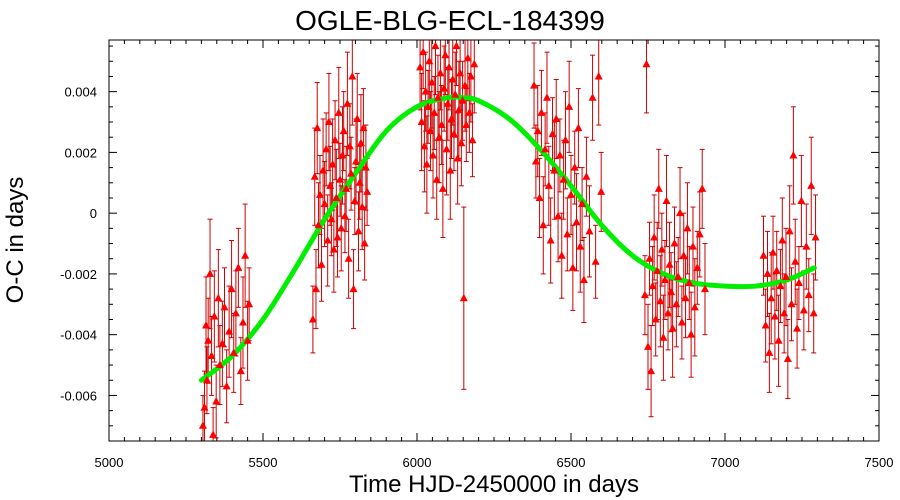 This screenshot has width=900, height=500. I want to click on y-tick-label: -0.002, so click(78, 274).